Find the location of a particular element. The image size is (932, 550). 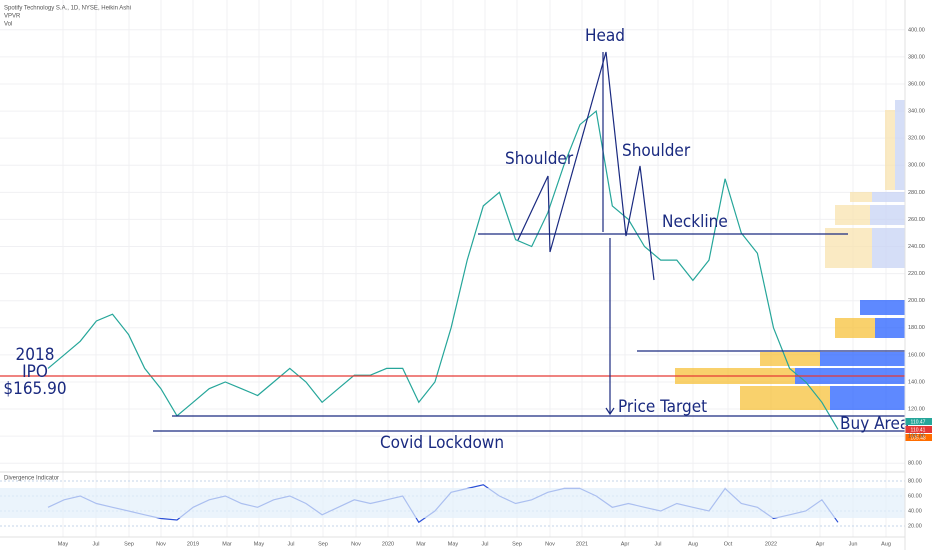

annotation: Covid Lockdown is located at coordinates (442, 443).